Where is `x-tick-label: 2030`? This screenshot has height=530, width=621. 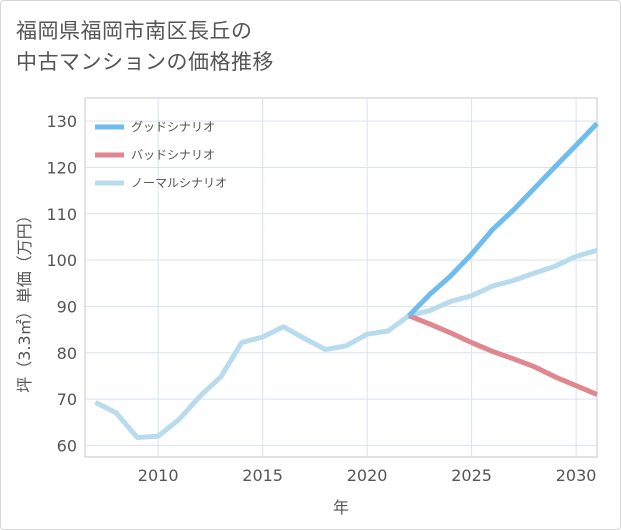
x-tick-label: 2030 is located at coordinates (576, 475).